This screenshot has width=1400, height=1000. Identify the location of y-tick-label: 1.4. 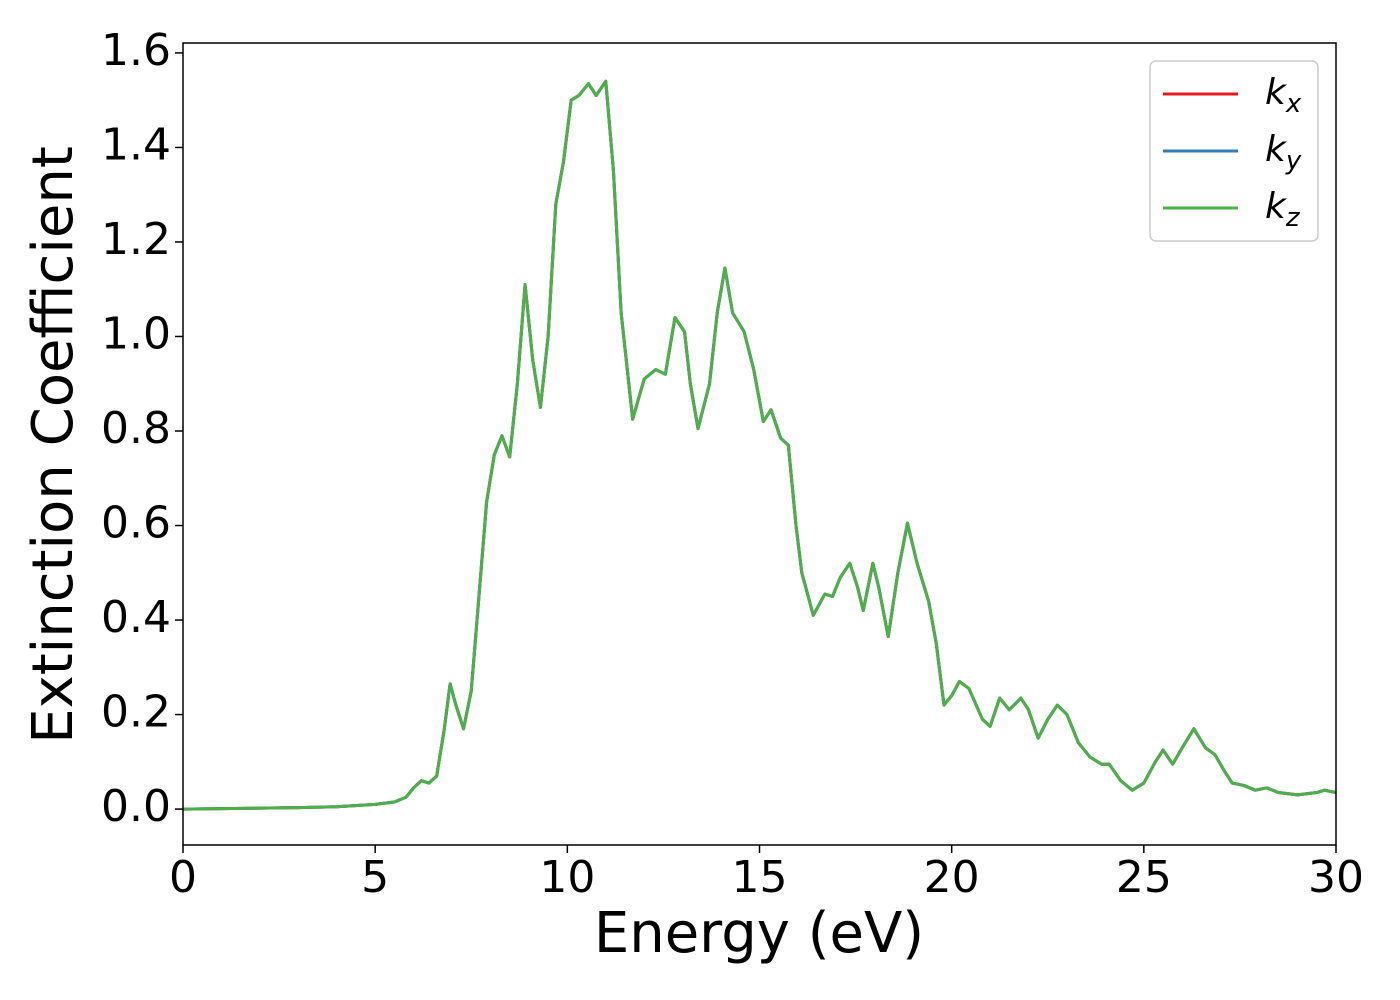
(136, 144).